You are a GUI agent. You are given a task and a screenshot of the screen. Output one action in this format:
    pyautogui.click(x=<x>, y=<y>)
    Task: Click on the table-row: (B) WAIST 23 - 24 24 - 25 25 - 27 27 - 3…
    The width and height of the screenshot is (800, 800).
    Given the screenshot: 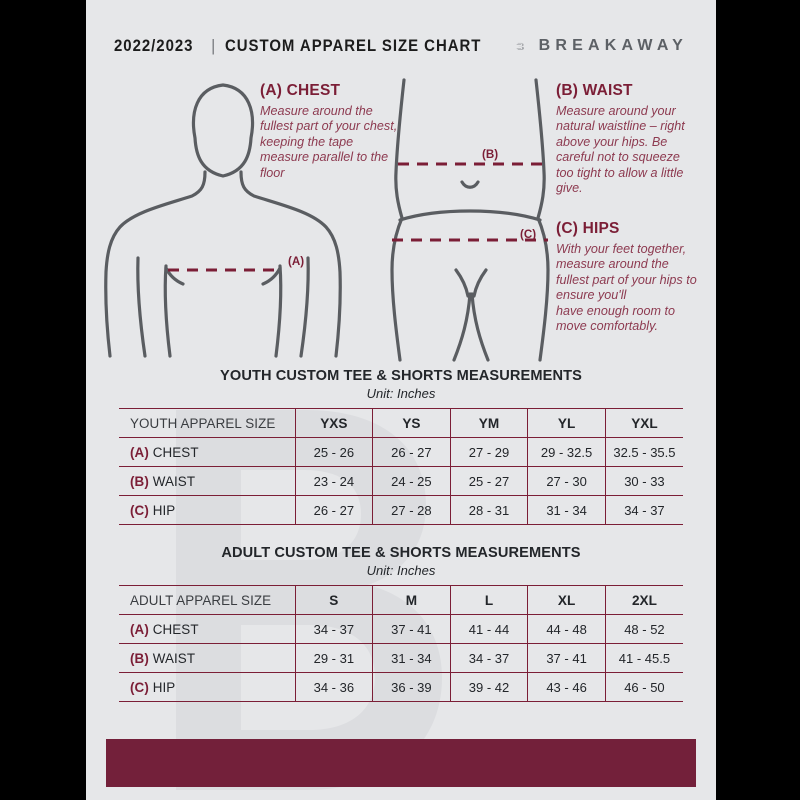 What is the action you would take?
    pyautogui.click(x=401, y=481)
    